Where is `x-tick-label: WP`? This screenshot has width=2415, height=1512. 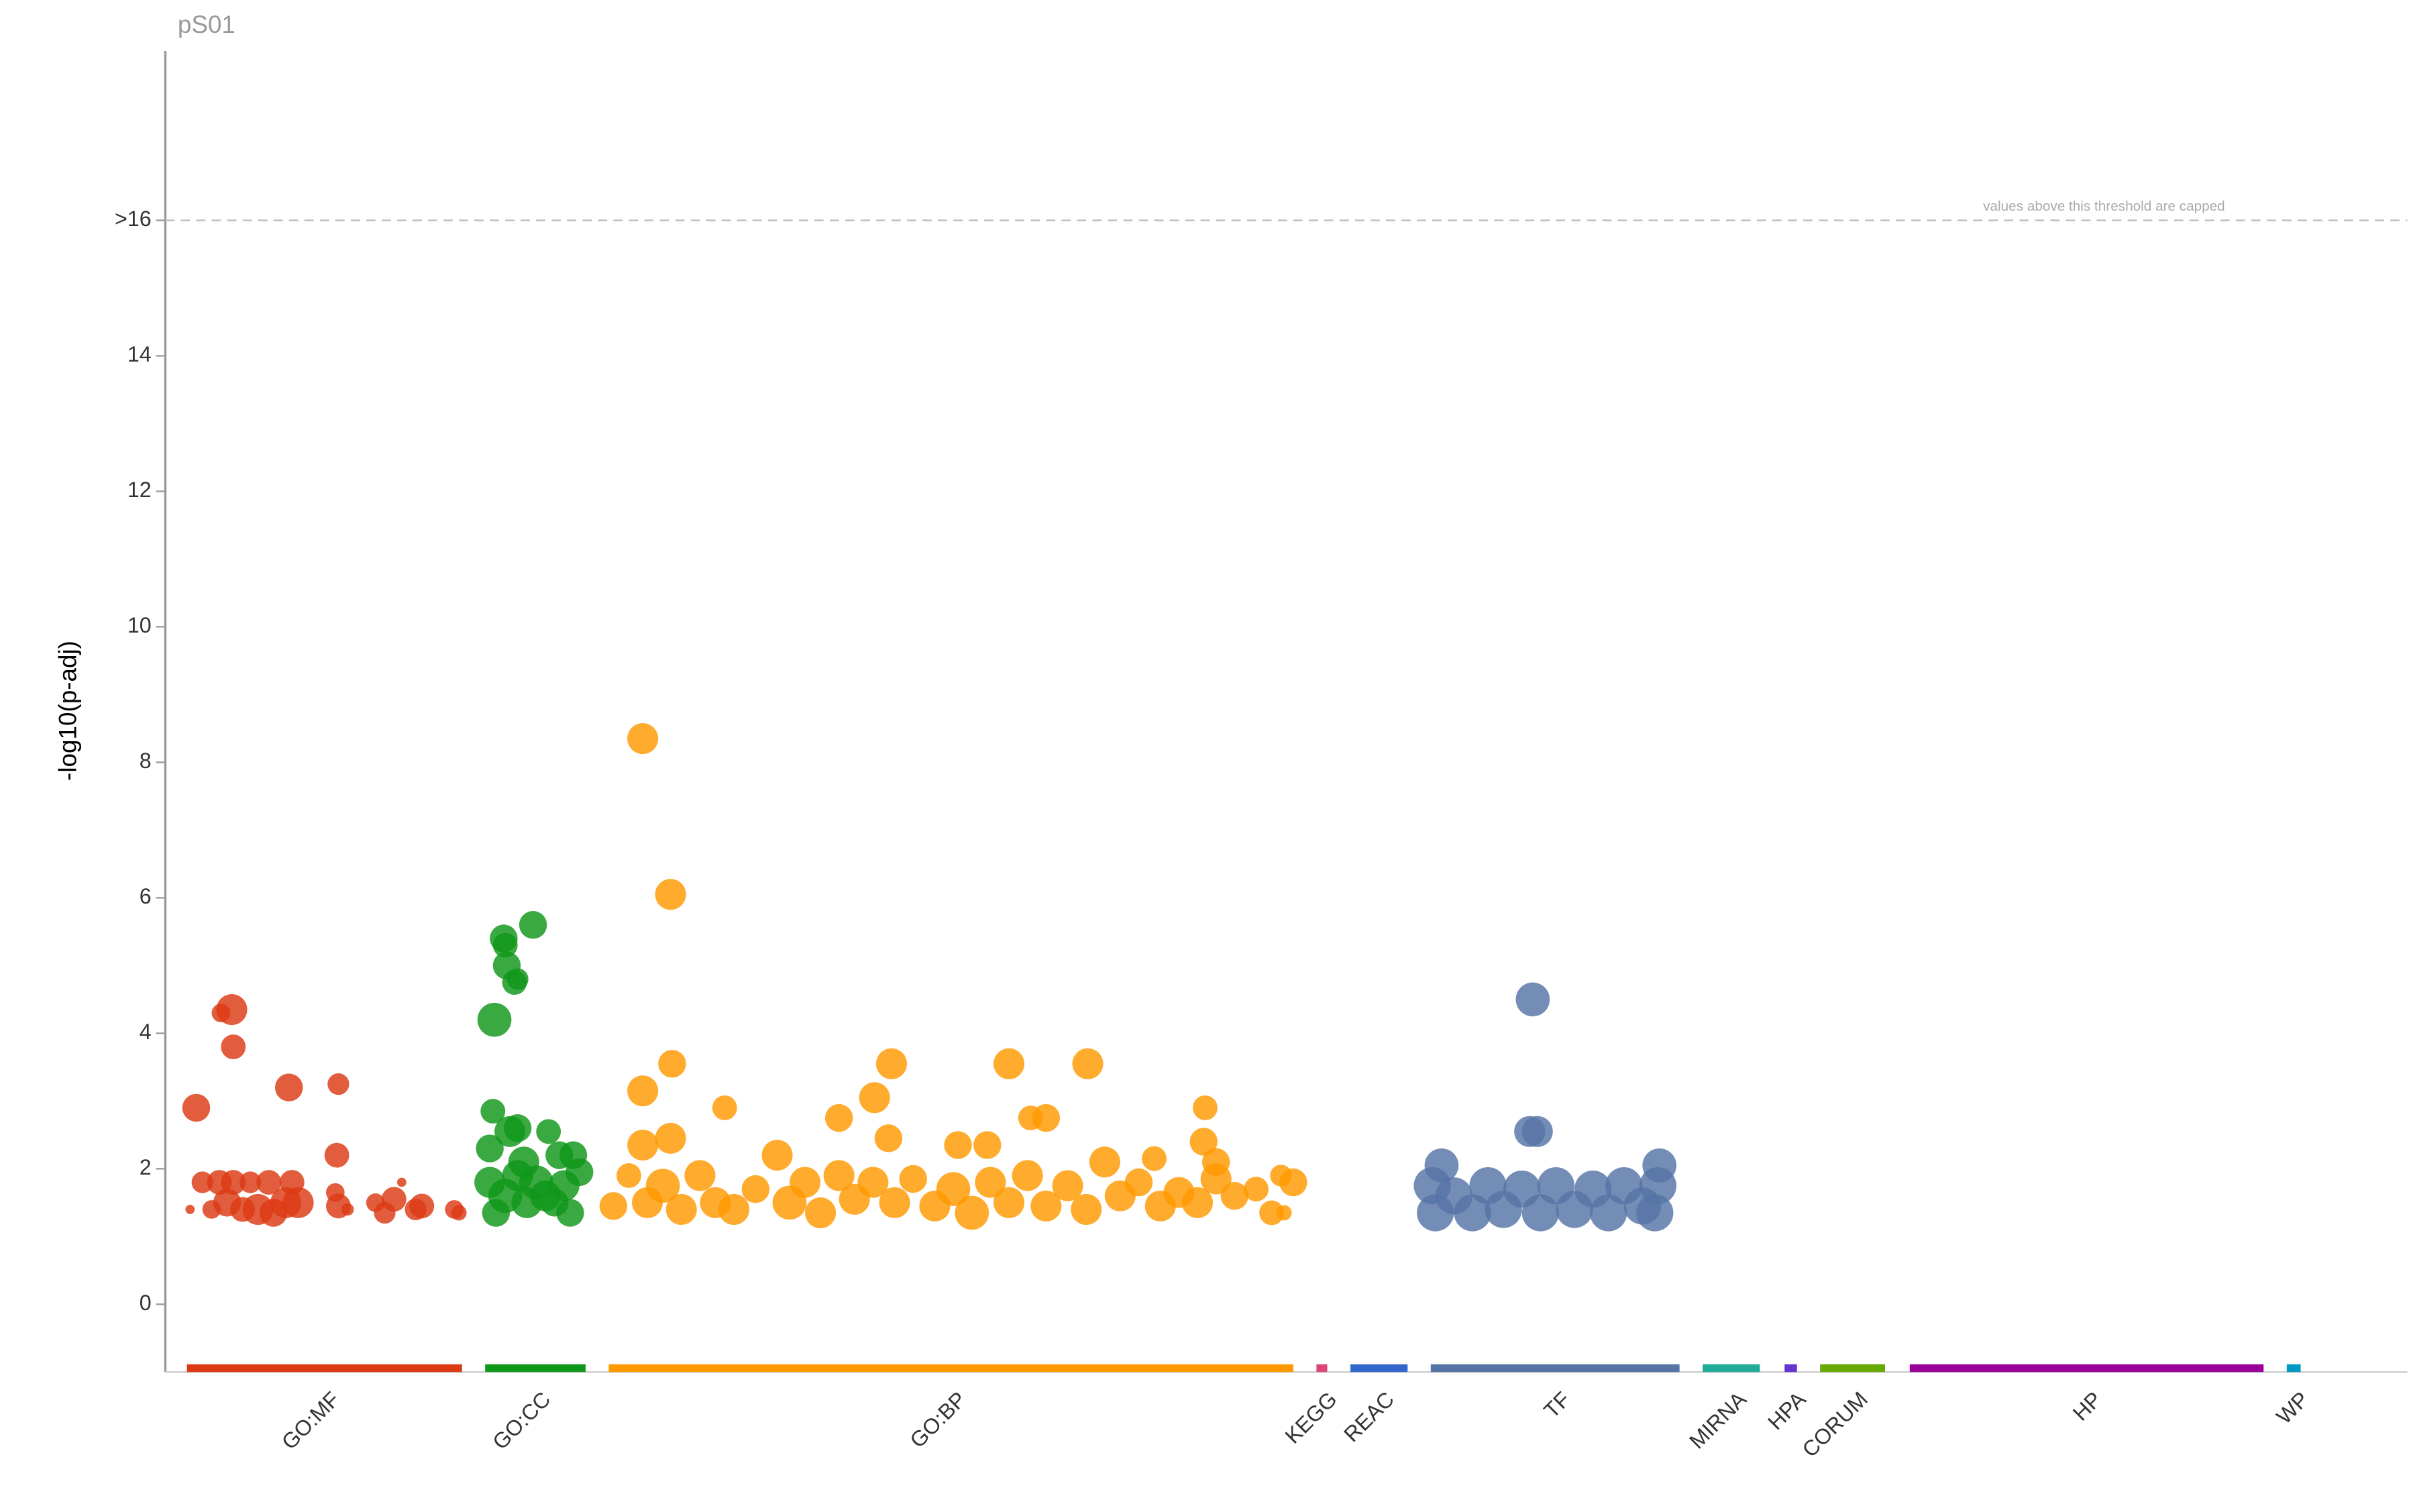
x-tick-label: WP is located at coordinates (2292, 1408).